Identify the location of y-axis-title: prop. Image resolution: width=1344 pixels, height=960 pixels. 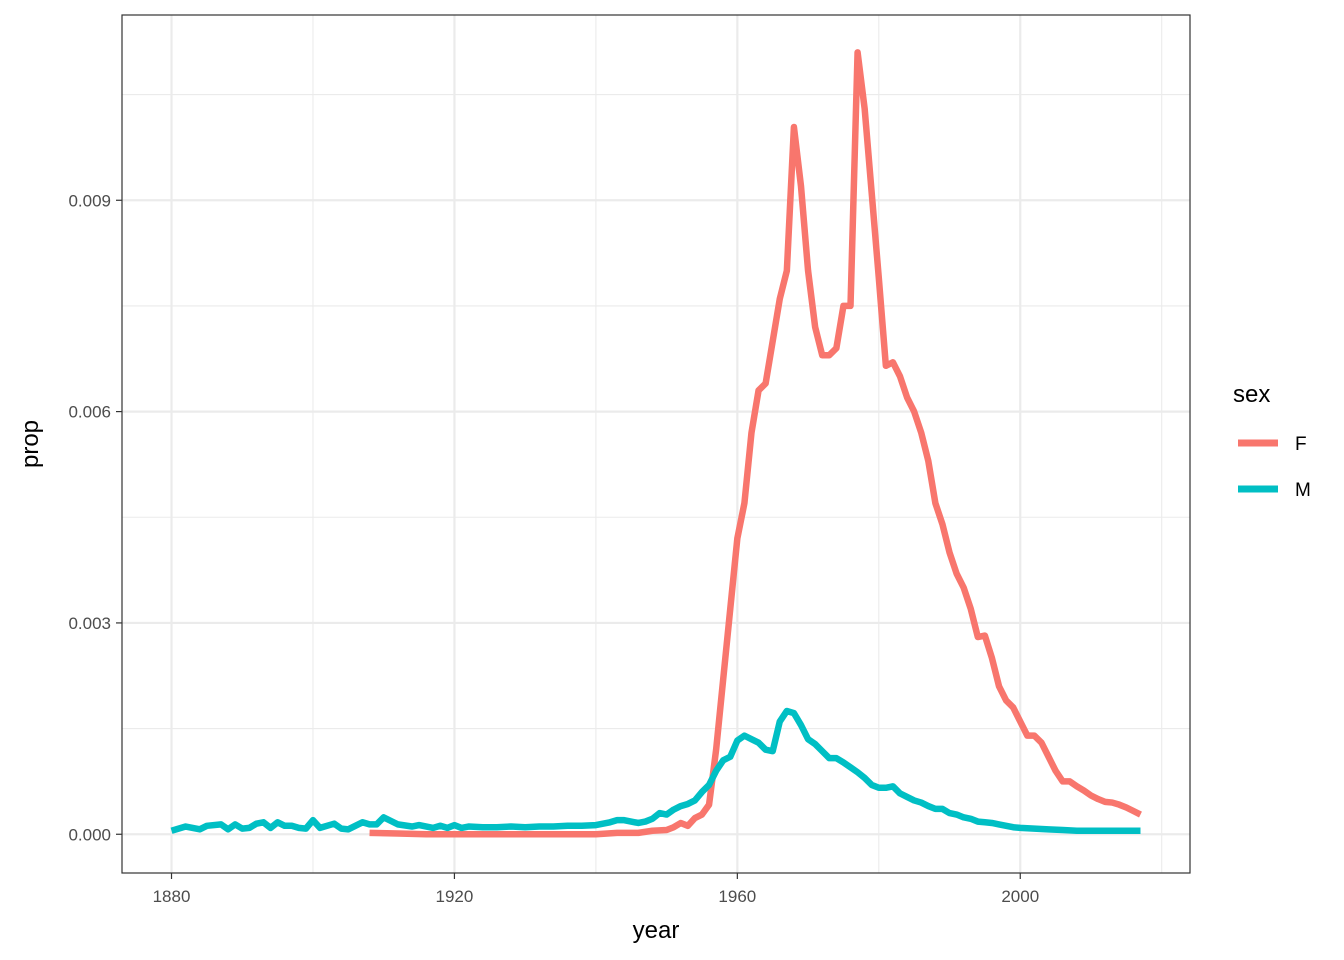
(30, 444).